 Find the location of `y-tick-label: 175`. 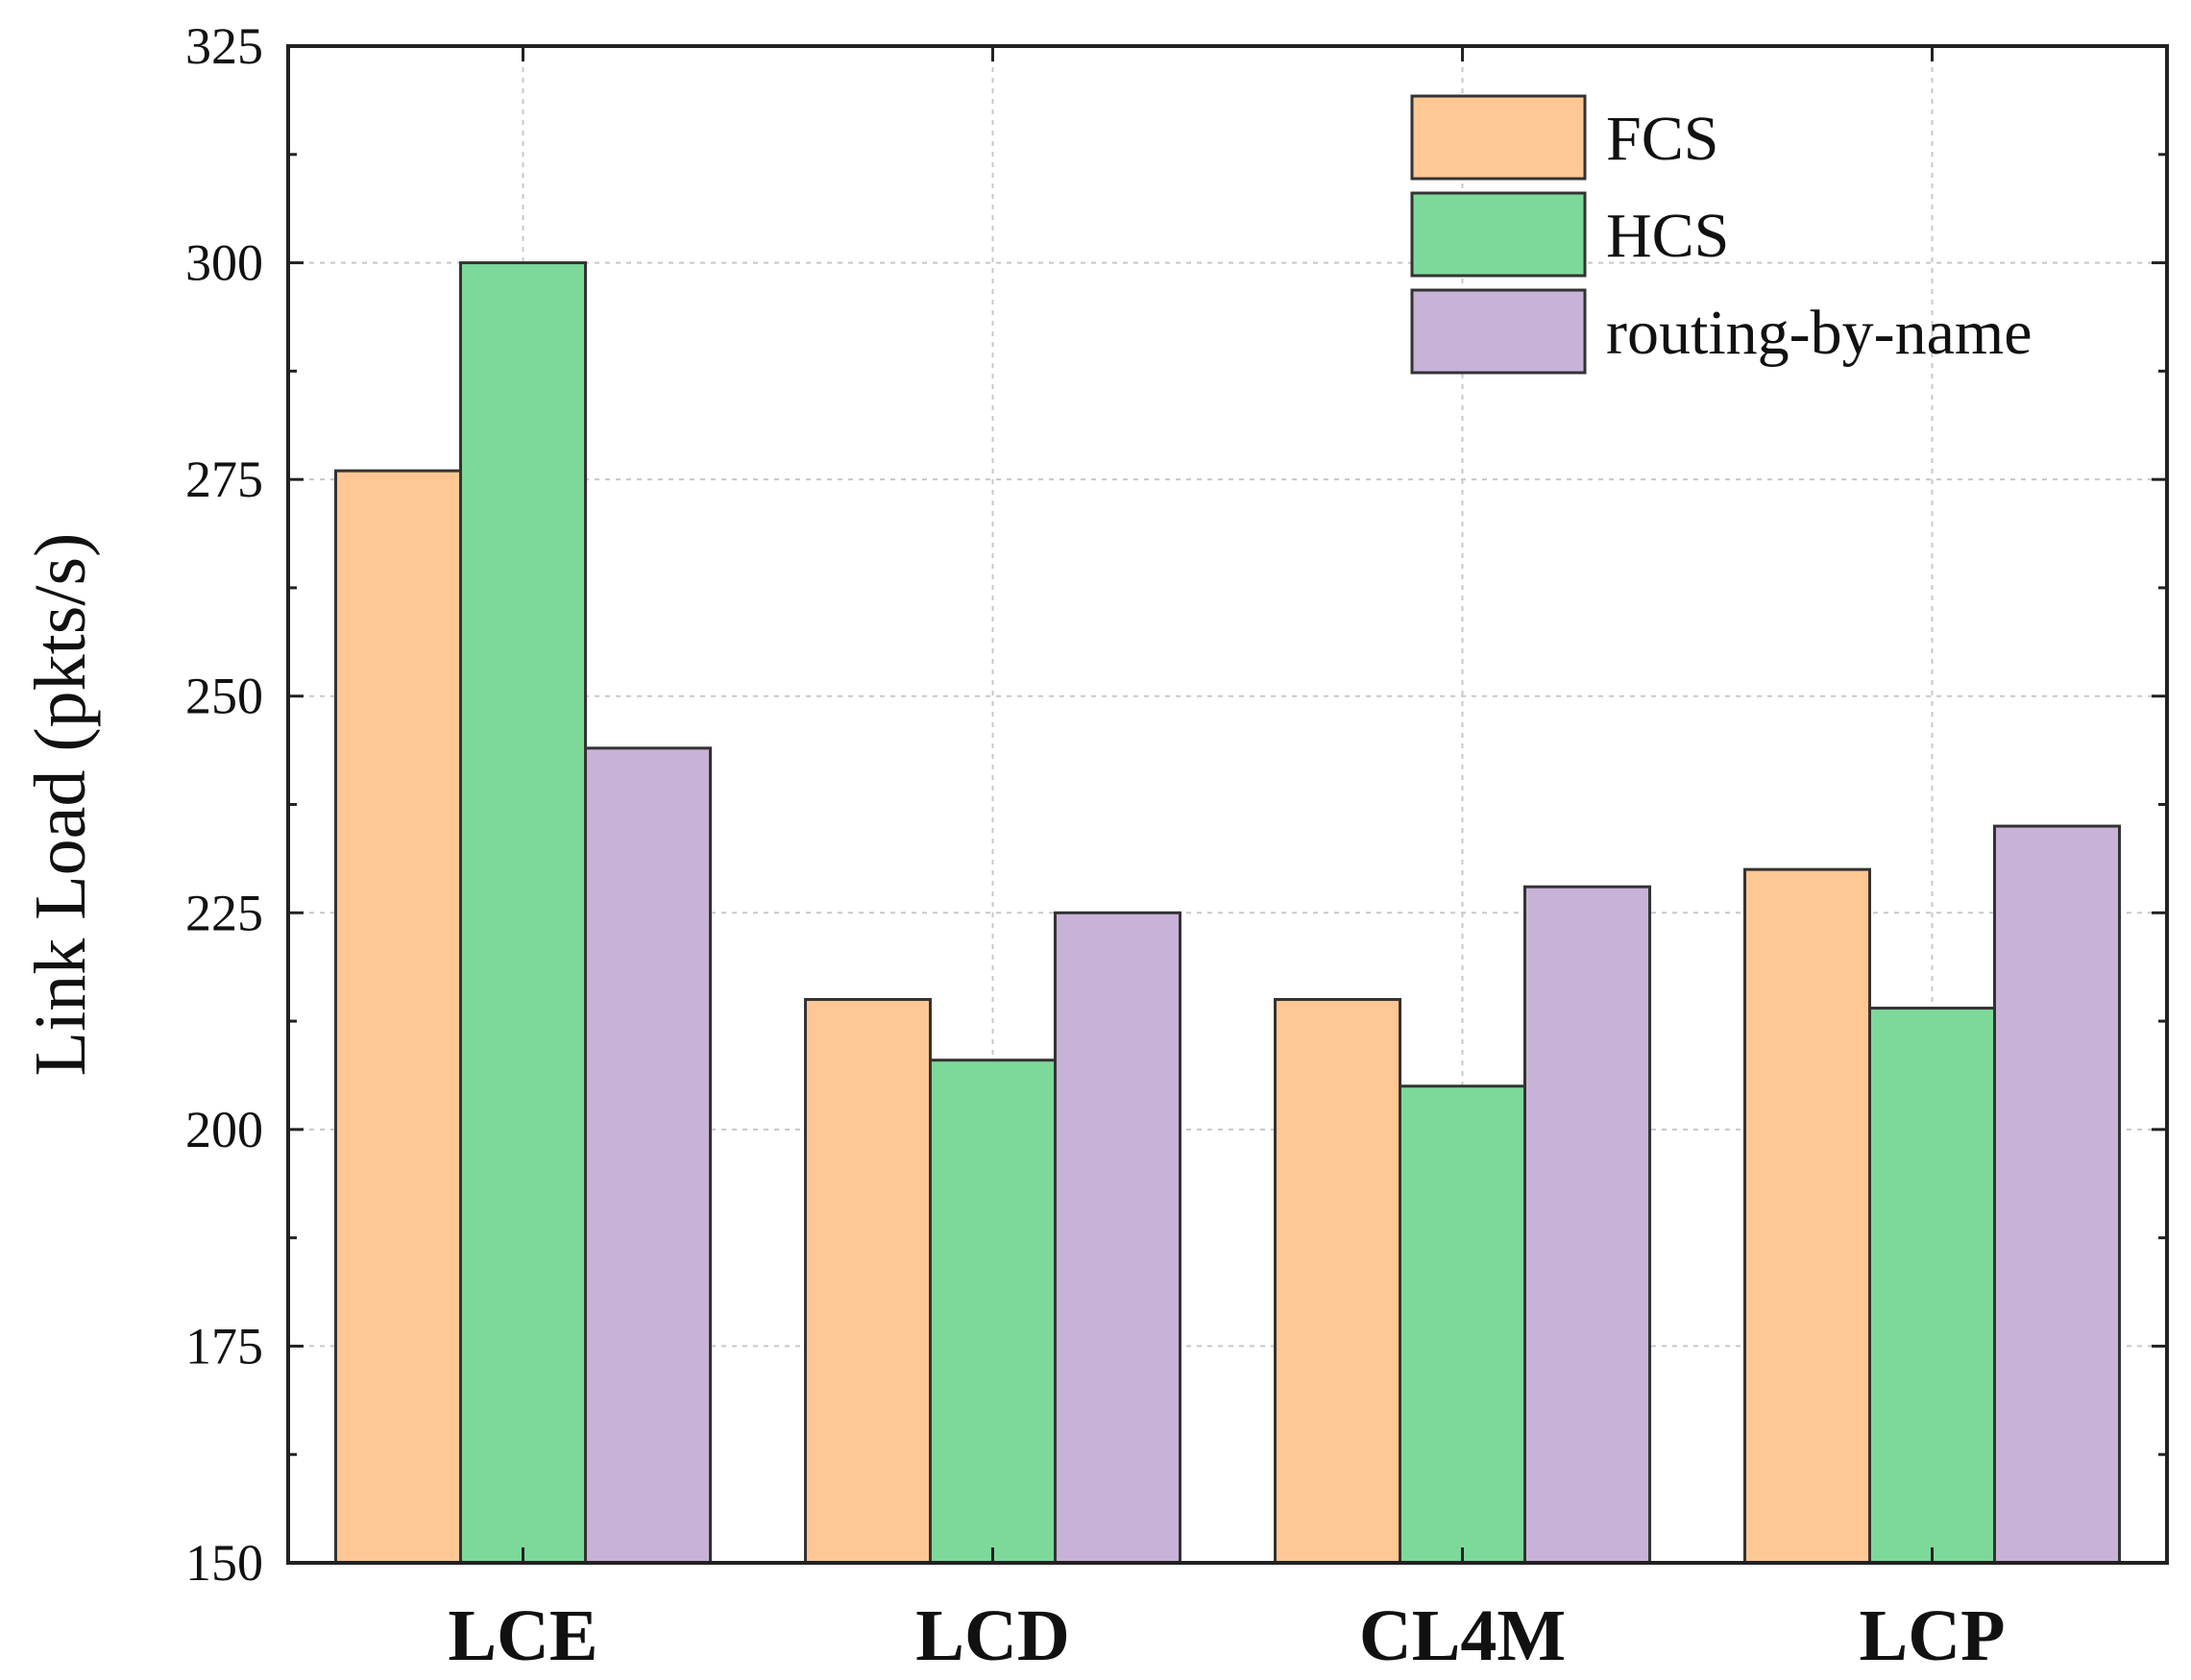

y-tick-label: 175 is located at coordinates (224, 1346).